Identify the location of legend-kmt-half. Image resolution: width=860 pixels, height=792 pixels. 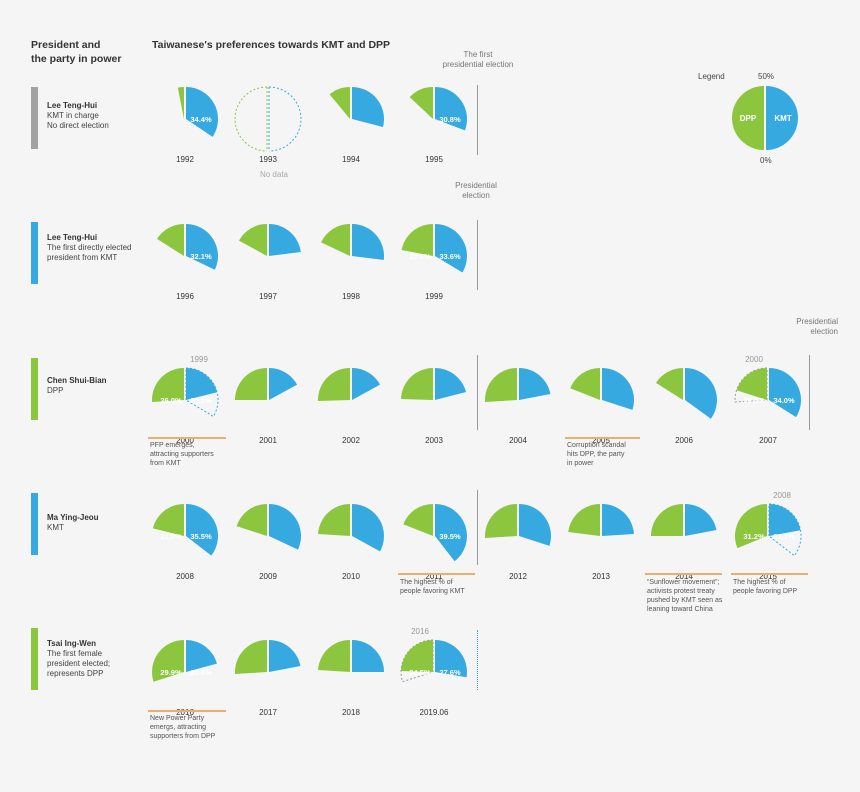
(782, 118).